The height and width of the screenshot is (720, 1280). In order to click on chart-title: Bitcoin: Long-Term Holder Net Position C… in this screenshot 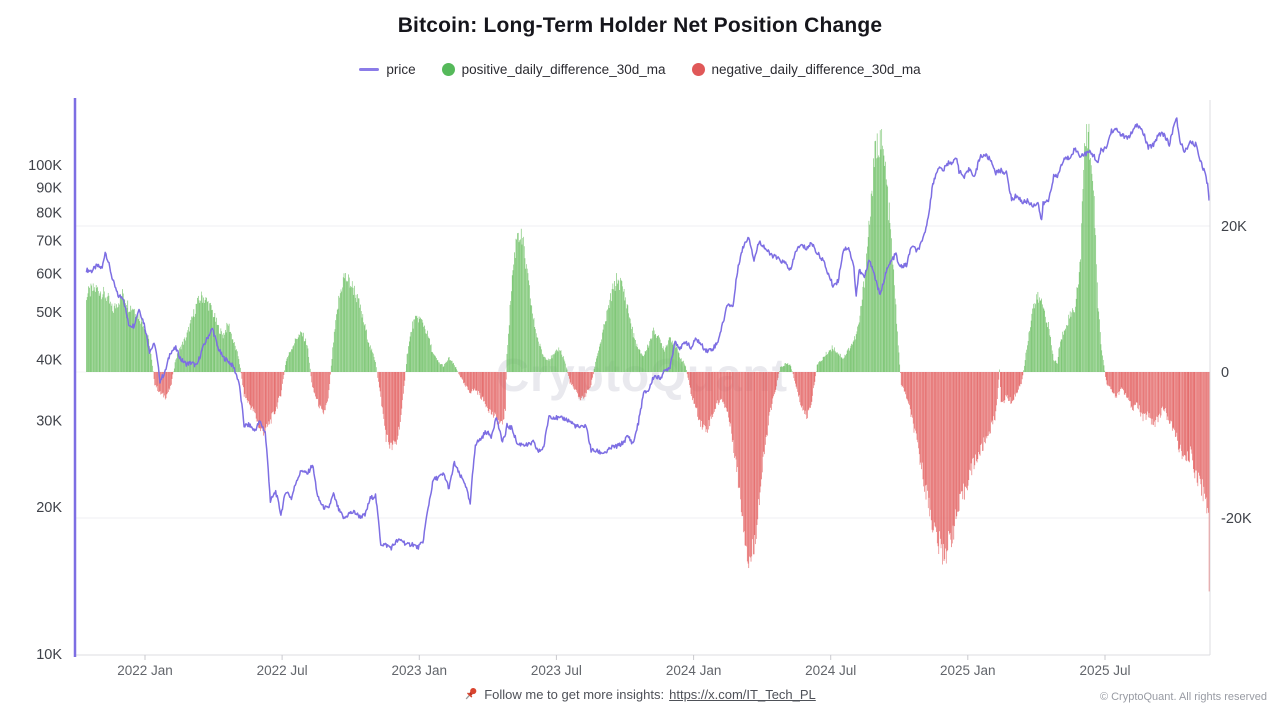, I will do `click(640, 25)`.